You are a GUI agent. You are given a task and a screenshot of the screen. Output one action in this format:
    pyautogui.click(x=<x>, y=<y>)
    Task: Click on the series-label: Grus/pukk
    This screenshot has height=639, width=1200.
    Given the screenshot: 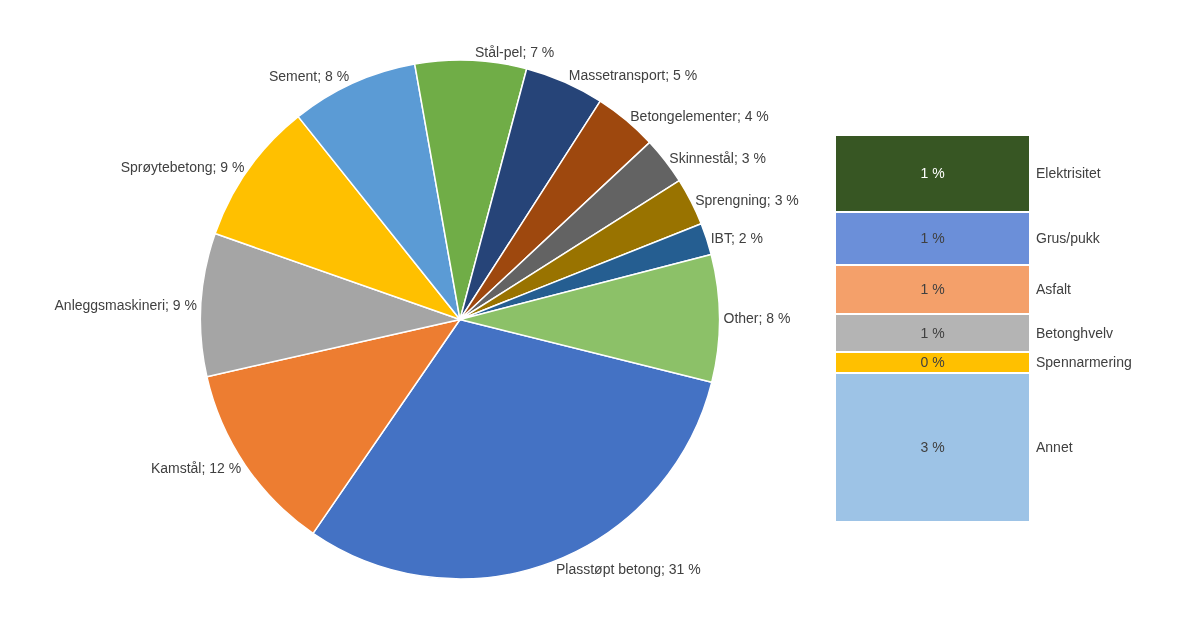 What is the action you would take?
    pyautogui.click(x=1068, y=238)
    